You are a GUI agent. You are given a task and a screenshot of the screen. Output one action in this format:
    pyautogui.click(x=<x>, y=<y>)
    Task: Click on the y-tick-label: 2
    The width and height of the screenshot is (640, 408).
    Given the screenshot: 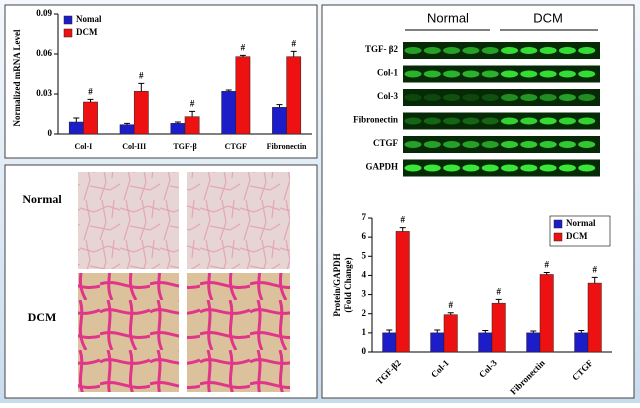 What is the action you would take?
    pyautogui.click(x=364, y=313)
    